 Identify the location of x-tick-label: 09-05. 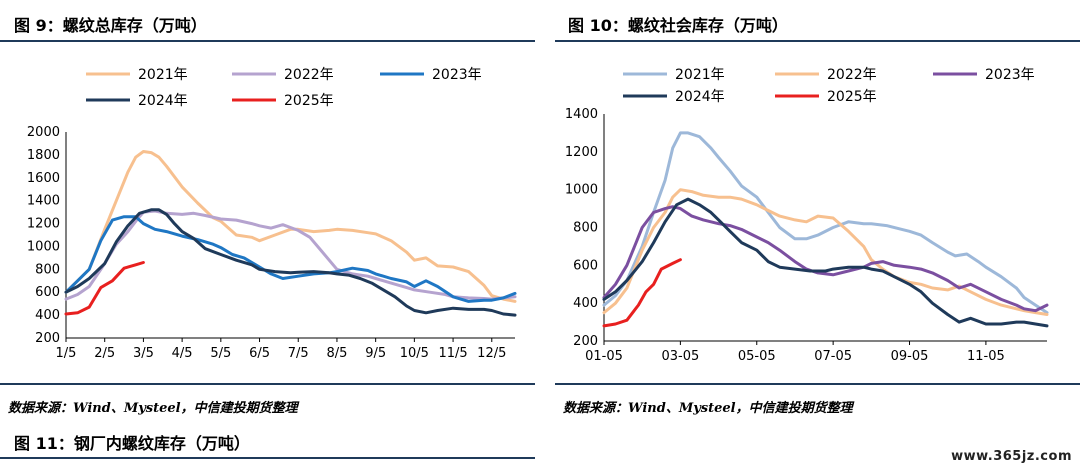
(910, 356).